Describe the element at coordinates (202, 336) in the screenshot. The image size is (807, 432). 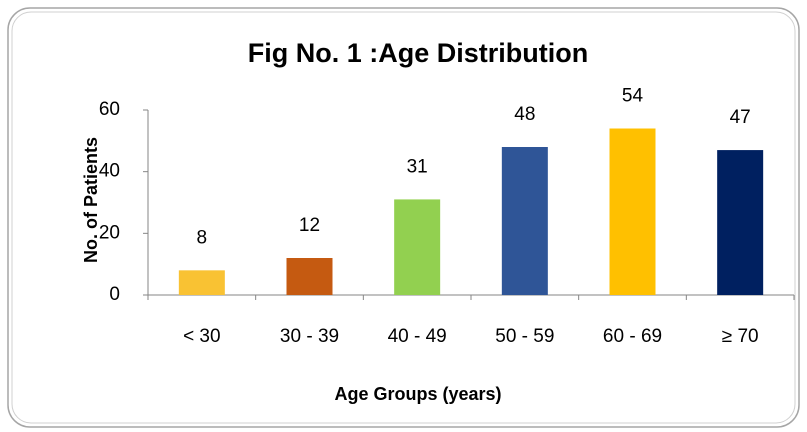
I see `x-tick-label: < 30` at that location.